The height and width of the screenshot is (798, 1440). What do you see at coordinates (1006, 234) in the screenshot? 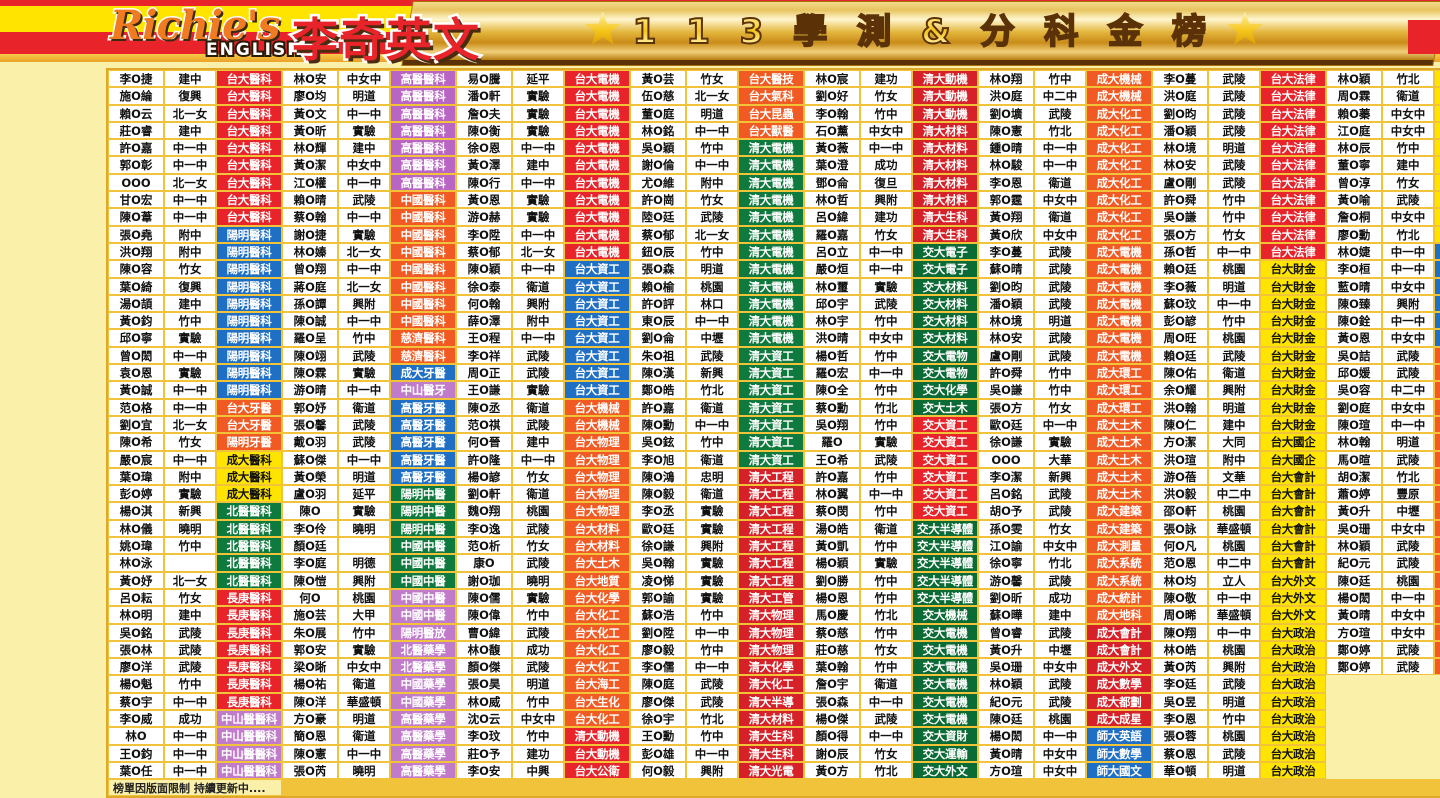
I see `table-cell-student-name: 黃O欣` at bounding box center [1006, 234].